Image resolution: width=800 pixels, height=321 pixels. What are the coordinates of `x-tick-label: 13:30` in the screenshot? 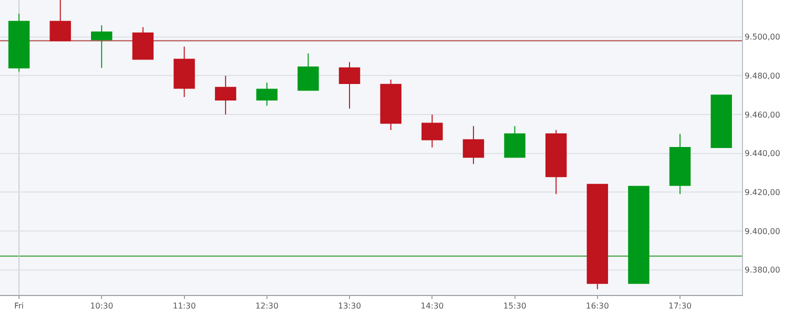 It's located at (350, 306).